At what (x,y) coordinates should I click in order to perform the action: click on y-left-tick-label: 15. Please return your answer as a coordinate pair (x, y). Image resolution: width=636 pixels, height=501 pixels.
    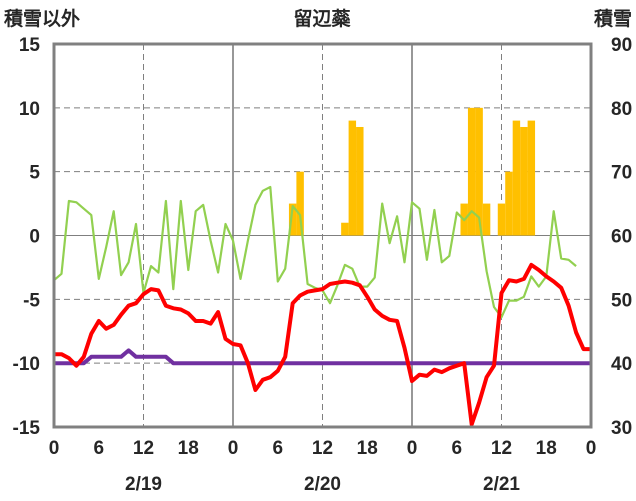
    Looking at the image, I should click on (30, 45).